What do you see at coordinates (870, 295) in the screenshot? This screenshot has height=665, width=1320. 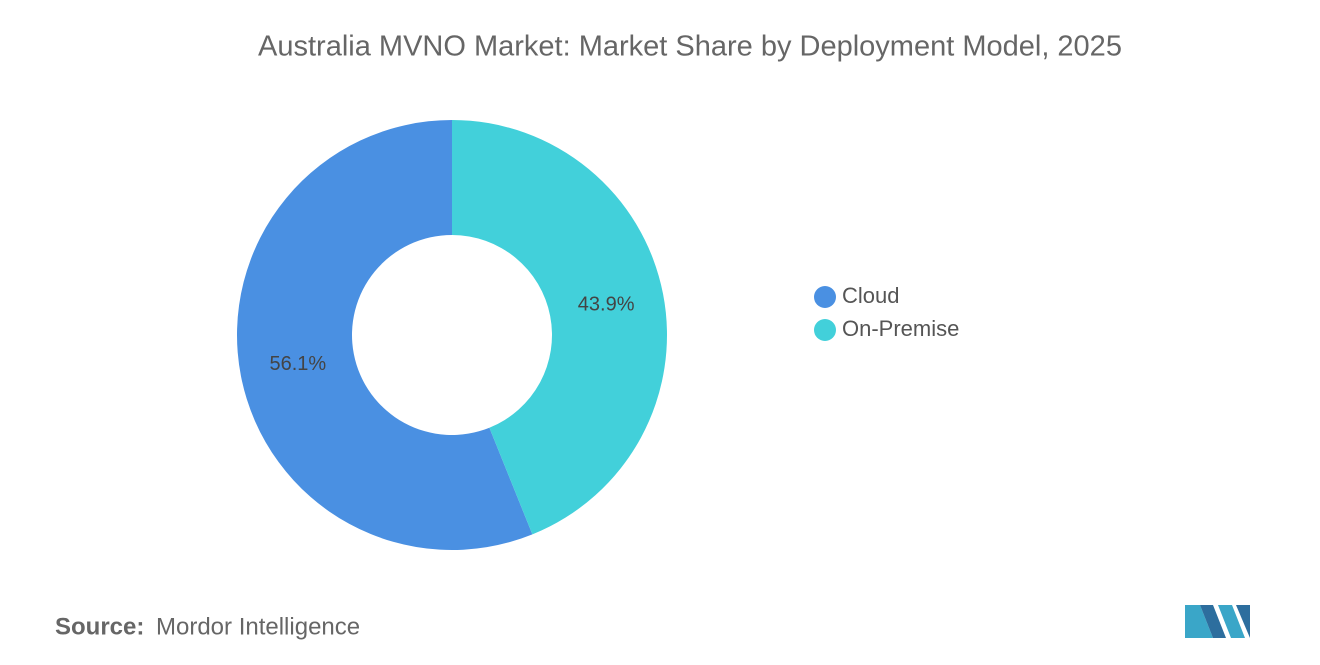 I see `legend-label: Cloud` at bounding box center [870, 295].